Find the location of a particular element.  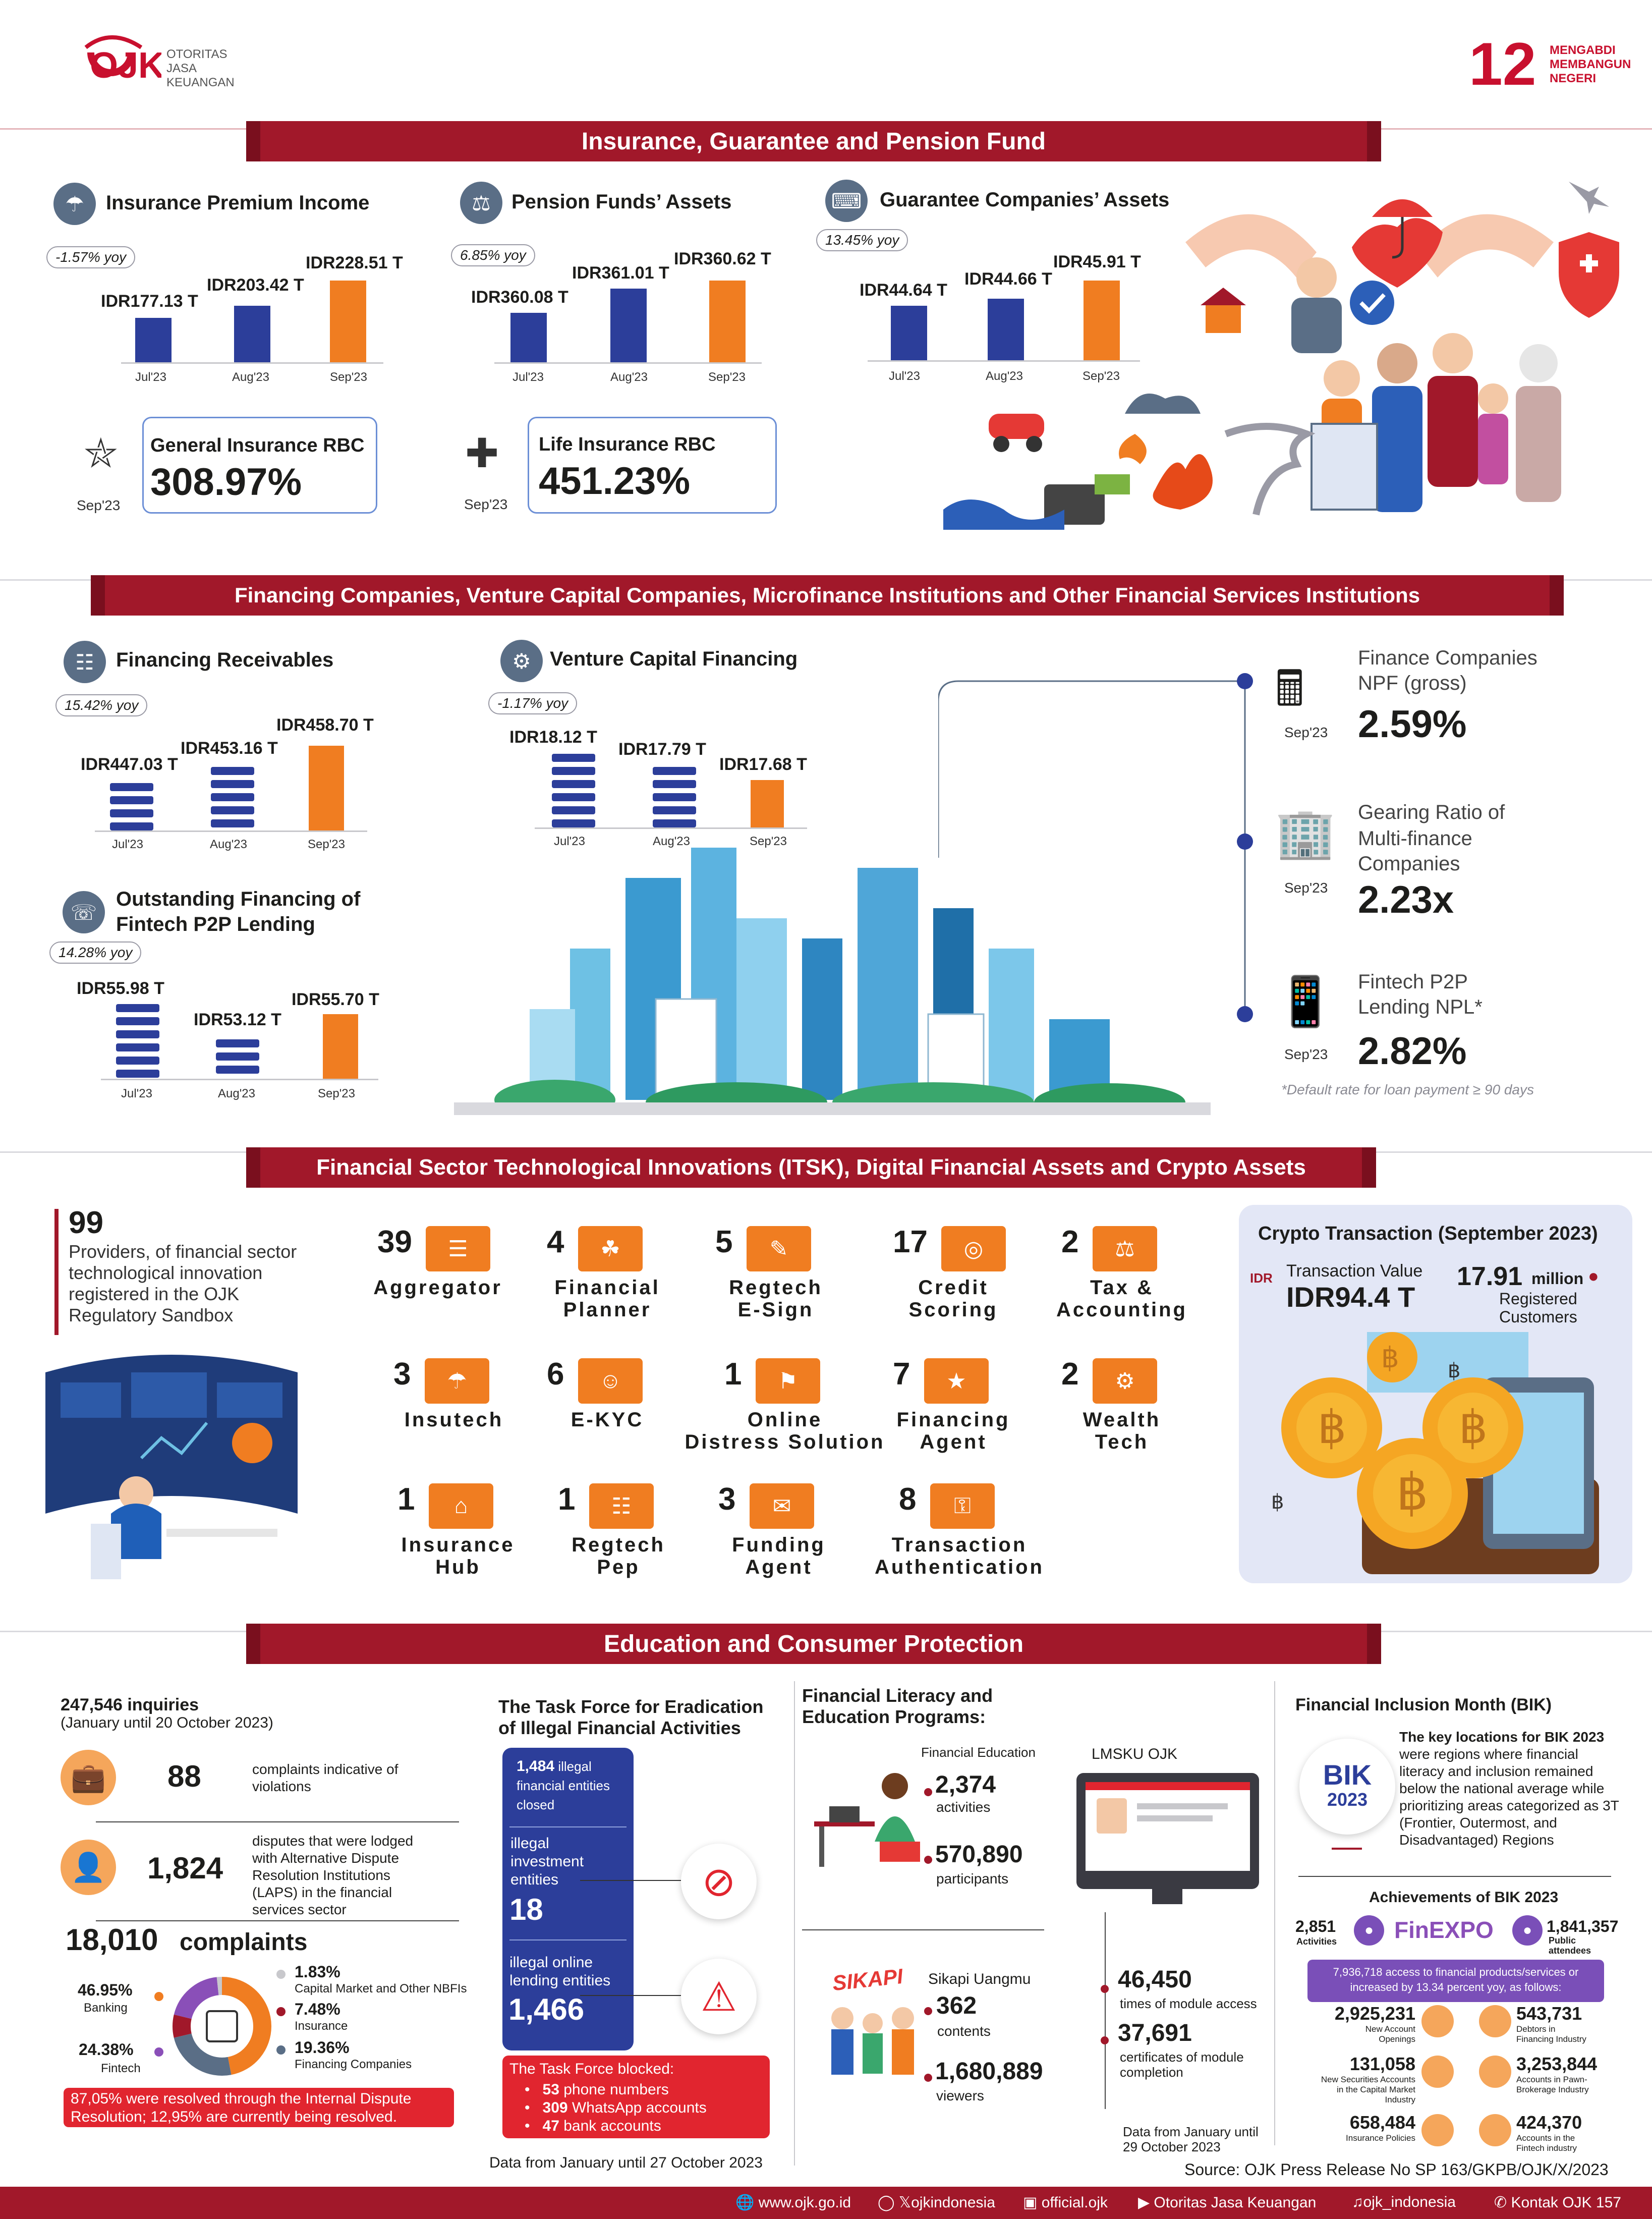

inv-text-1: illegal is located at coordinates (529, 1843).